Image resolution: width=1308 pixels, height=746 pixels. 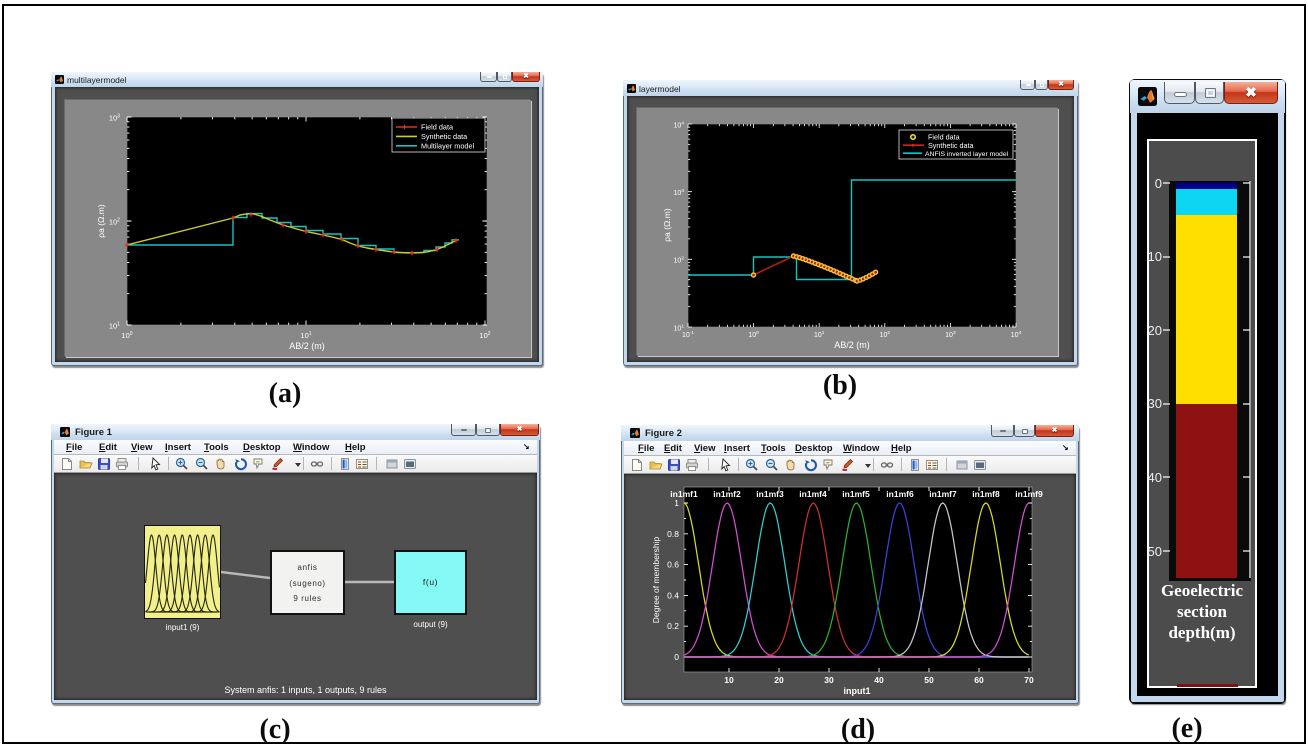 I want to click on svg-text: in1mf8, so click(x=986, y=494).